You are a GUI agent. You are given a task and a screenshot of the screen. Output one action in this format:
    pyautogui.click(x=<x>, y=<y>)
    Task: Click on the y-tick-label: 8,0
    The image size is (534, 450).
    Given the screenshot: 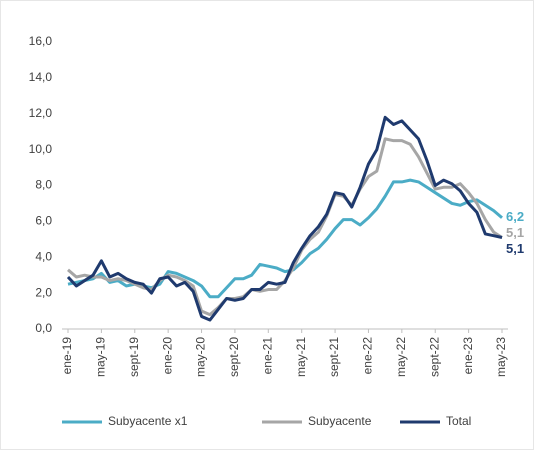 What is the action you would take?
    pyautogui.click(x=43, y=185)
    